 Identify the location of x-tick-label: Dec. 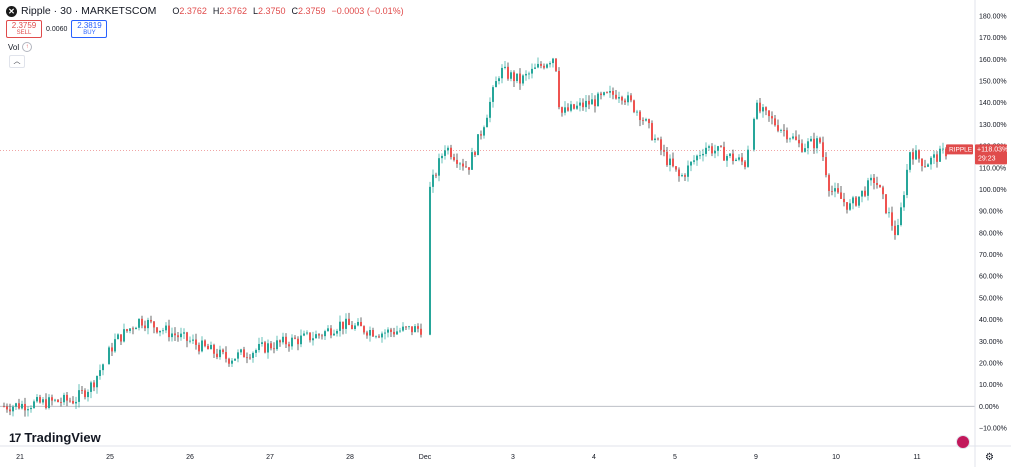
(425, 457).